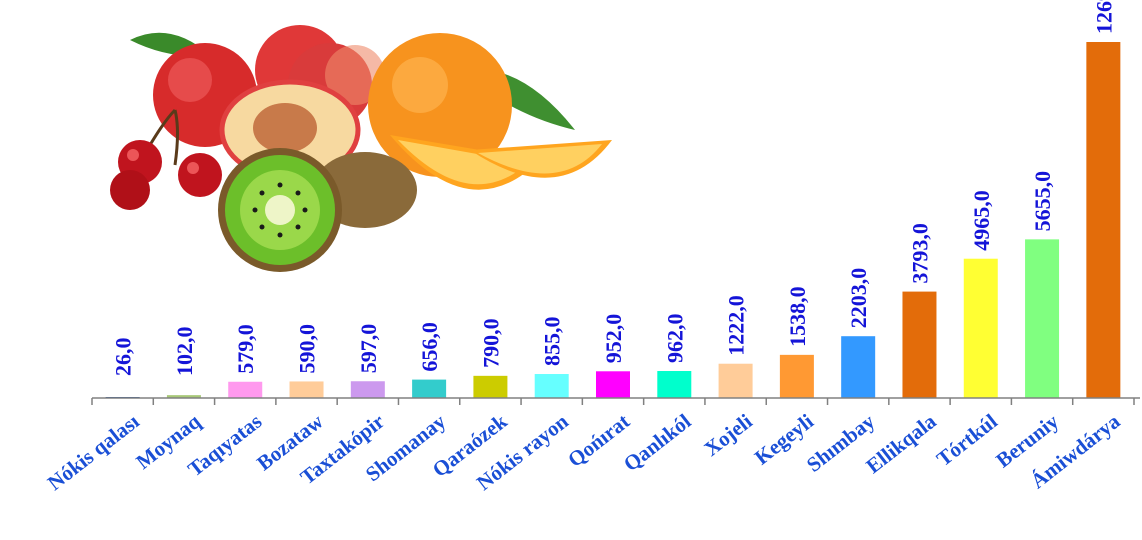 This screenshot has width=1142, height=540. I want to click on bar-value-label: 1538,0, so click(797, 316).